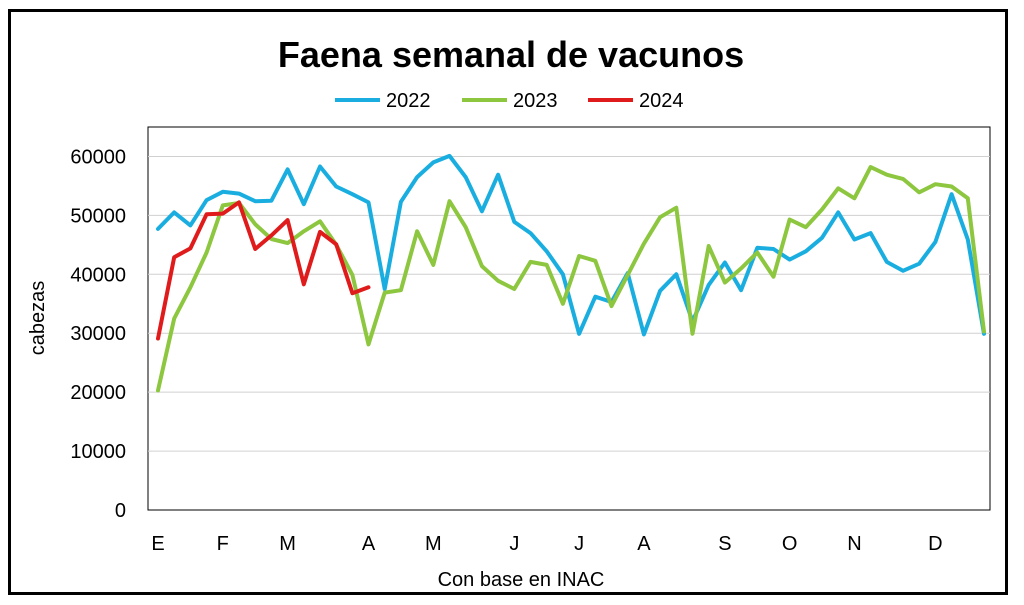 Image resolution: width=1024 pixels, height=605 pixels. What do you see at coordinates (98, 275) in the screenshot?
I see `y-tick-label: 40000` at bounding box center [98, 275].